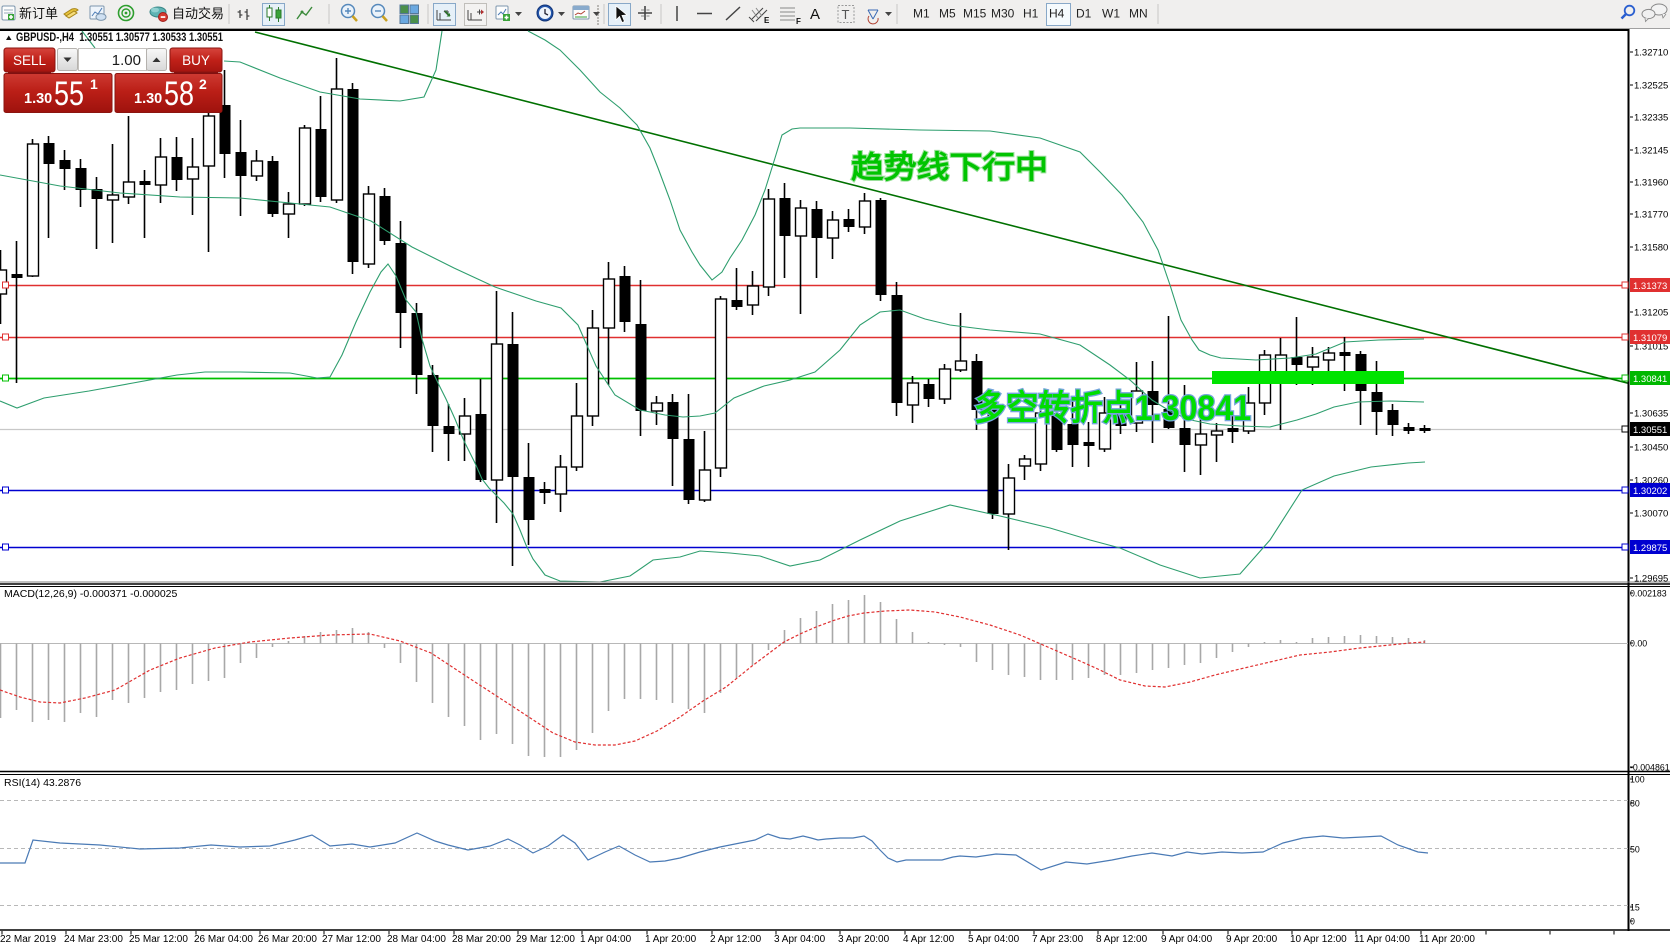 This screenshot has height=947, width=1670. I want to click on svg-text: M30, so click(1003, 14).